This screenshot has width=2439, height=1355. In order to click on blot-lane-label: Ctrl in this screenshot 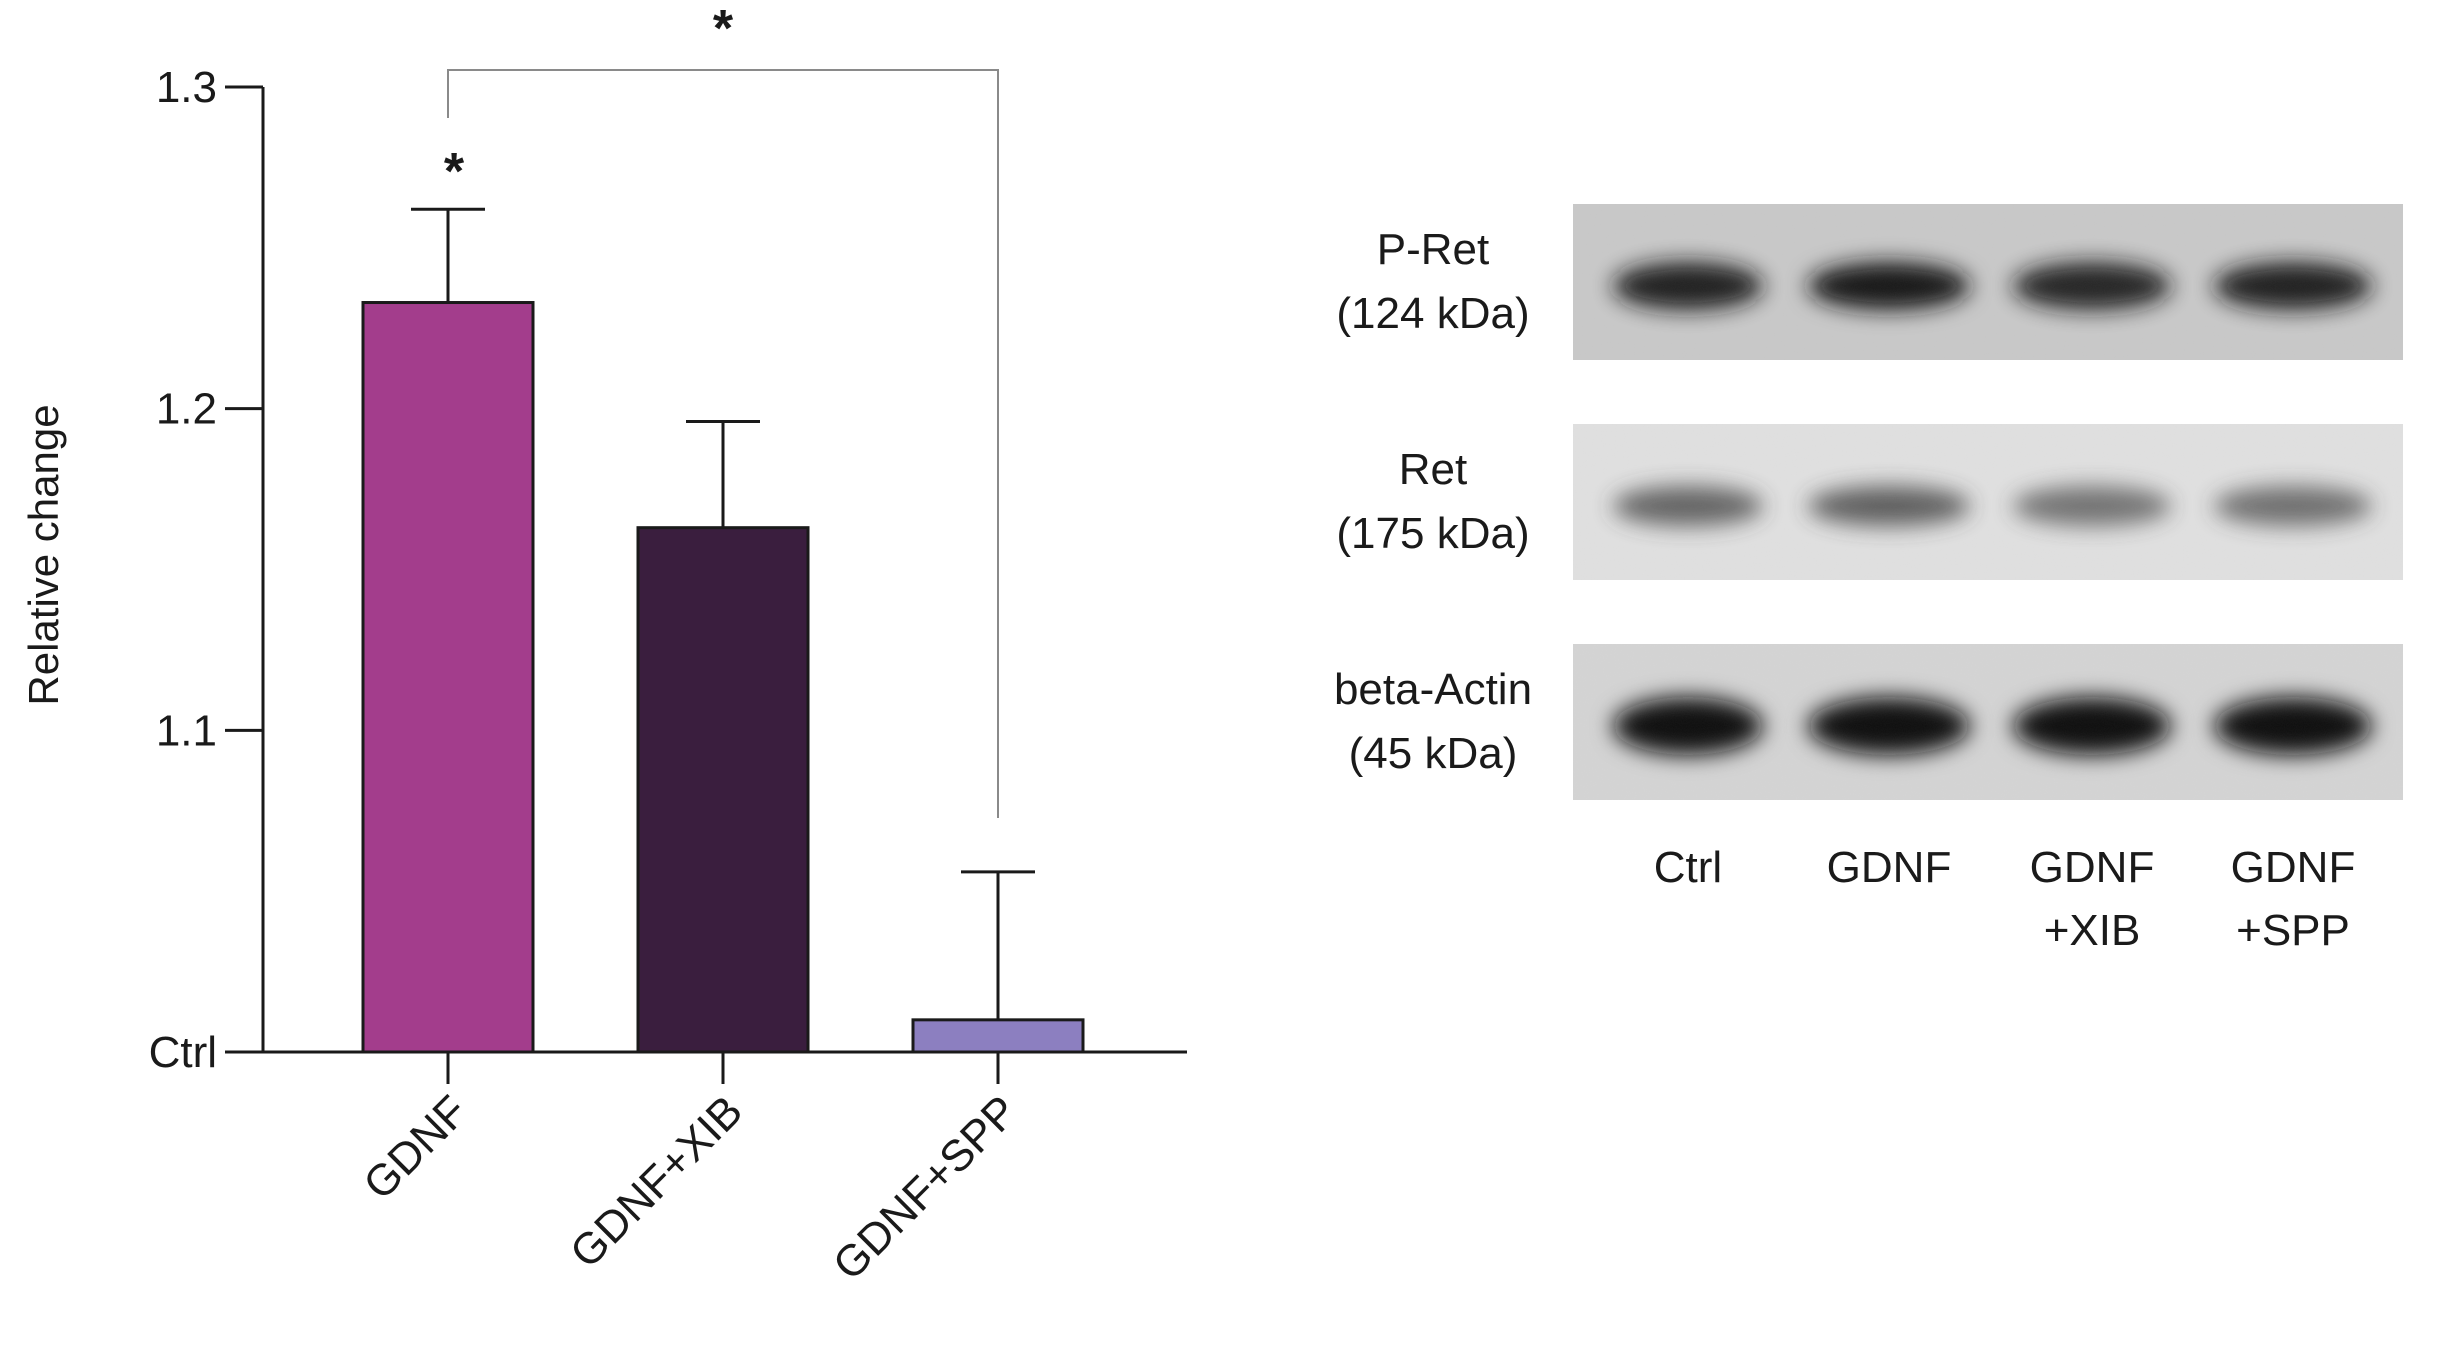, I will do `click(1688, 867)`.